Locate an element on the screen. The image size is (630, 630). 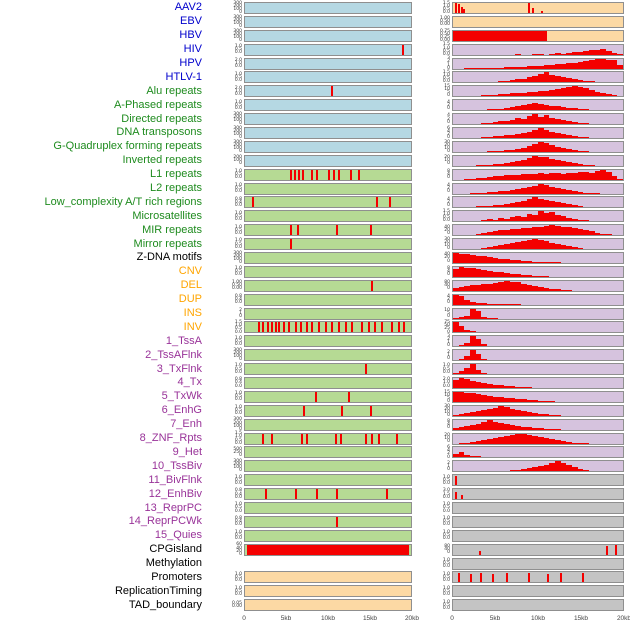
track-row: HIV 1.0 0.5 0.0 1.5 1.0 0.5 0.0 is located at coordinates (315, 50).